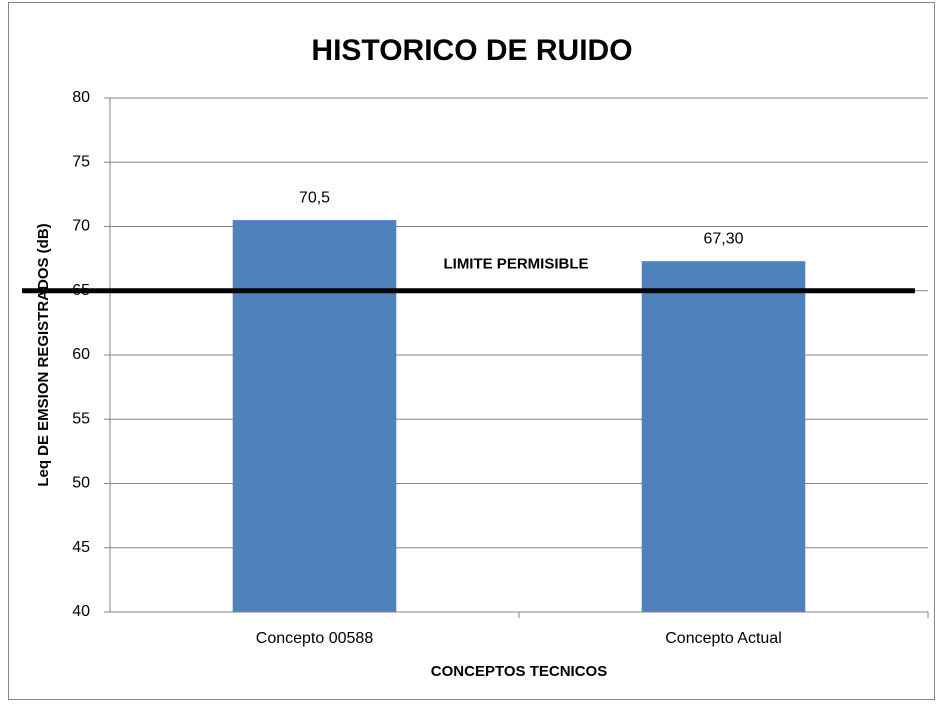  I want to click on chart-title: HISTORICO DE RUIDO, so click(471, 50).